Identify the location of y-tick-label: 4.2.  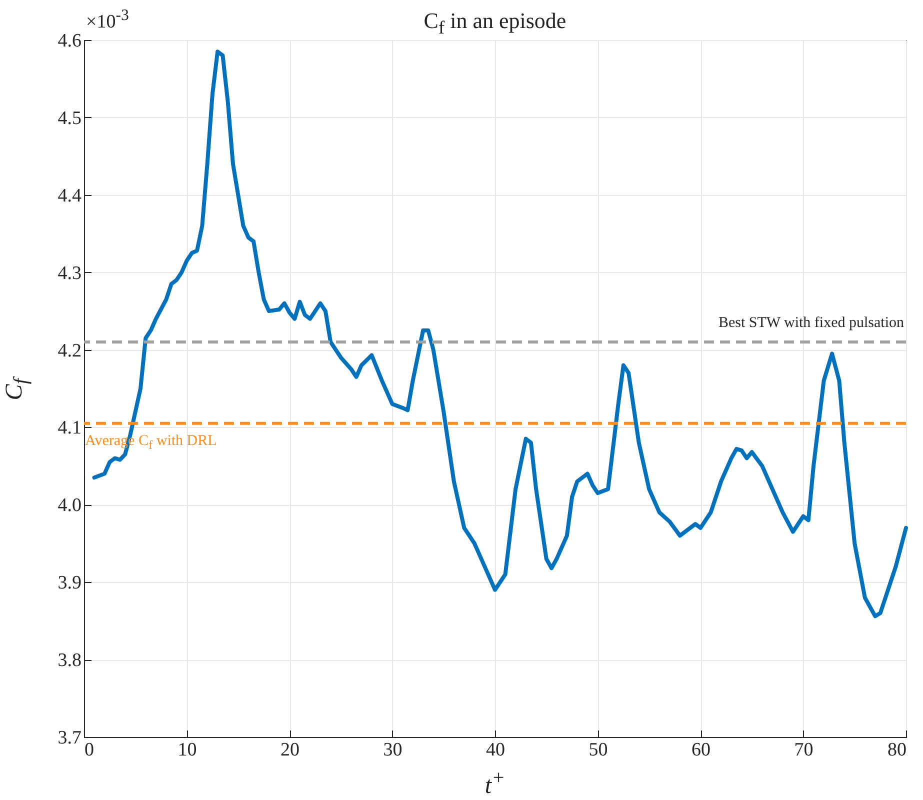
(70, 351).